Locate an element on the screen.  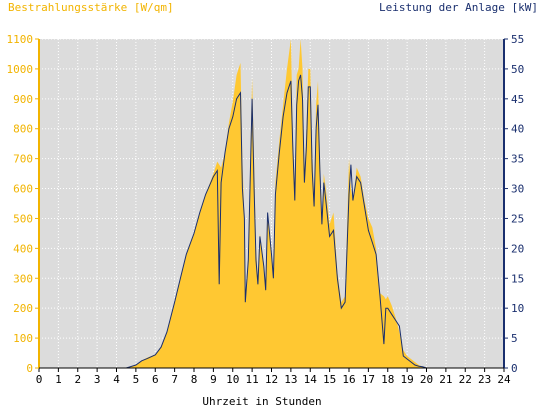
y-left-tick-label: 600 is located at coordinates (23, 189).